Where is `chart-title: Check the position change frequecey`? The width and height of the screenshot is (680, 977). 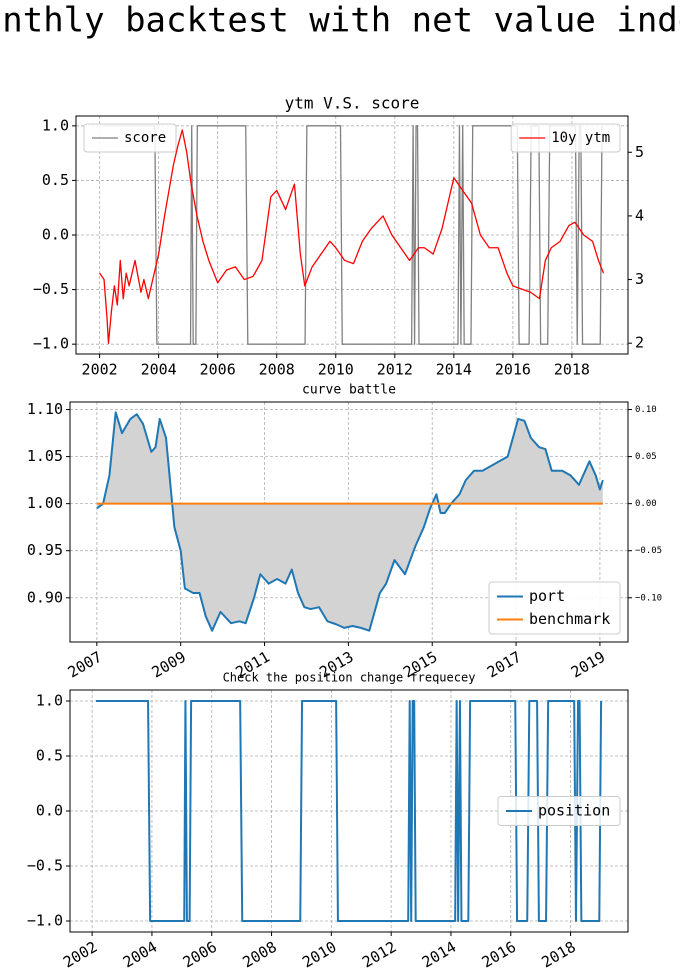 chart-title: Check the position change frequecey is located at coordinates (349, 678).